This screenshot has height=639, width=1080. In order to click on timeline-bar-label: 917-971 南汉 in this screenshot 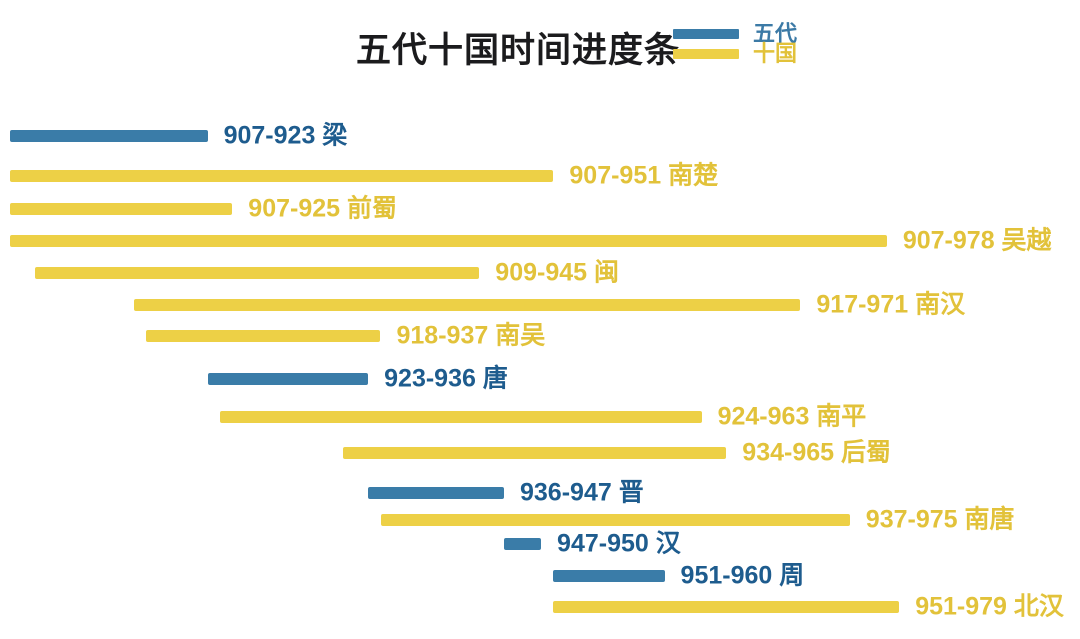, I will do `click(891, 304)`.